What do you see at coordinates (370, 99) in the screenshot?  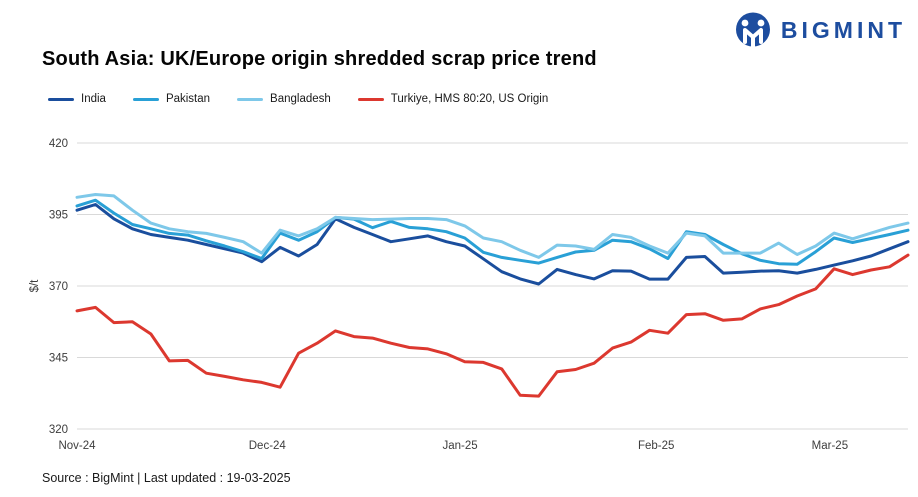 I see `legend-swatch-turkiye` at bounding box center [370, 99].